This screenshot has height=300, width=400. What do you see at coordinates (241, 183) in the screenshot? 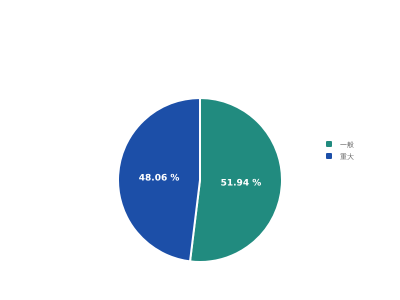
I see `data-label: 51.94 %` at bounding box center [241, 183].